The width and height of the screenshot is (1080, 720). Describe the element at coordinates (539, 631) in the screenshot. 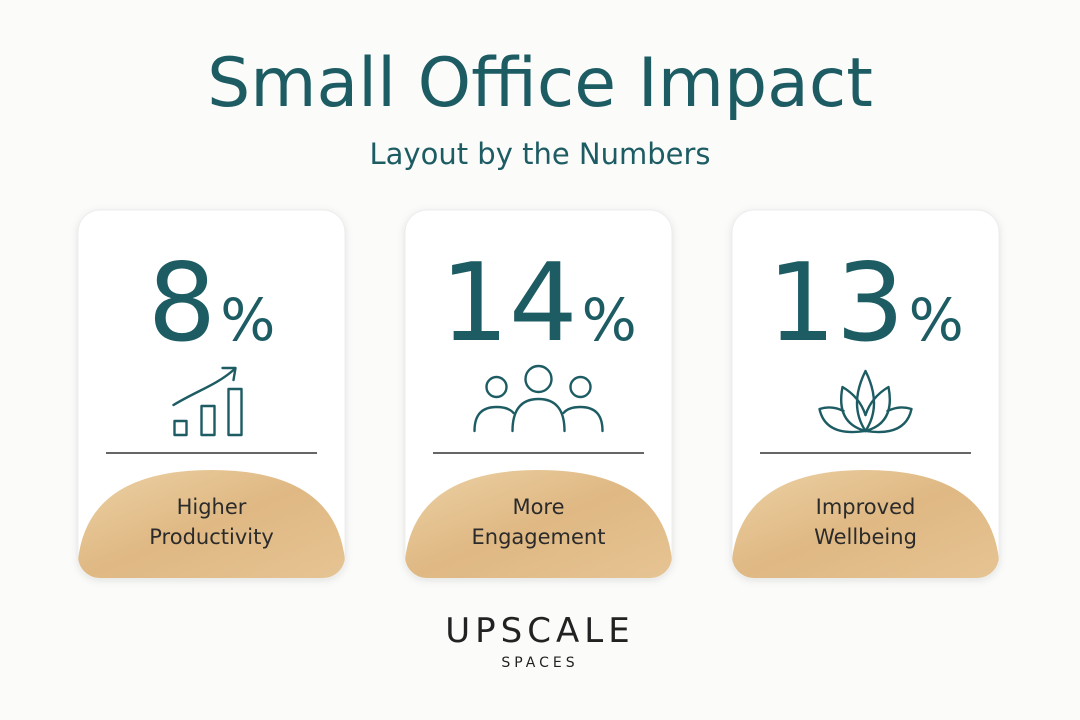

I see `brand-name: UPSCALE` at that location.